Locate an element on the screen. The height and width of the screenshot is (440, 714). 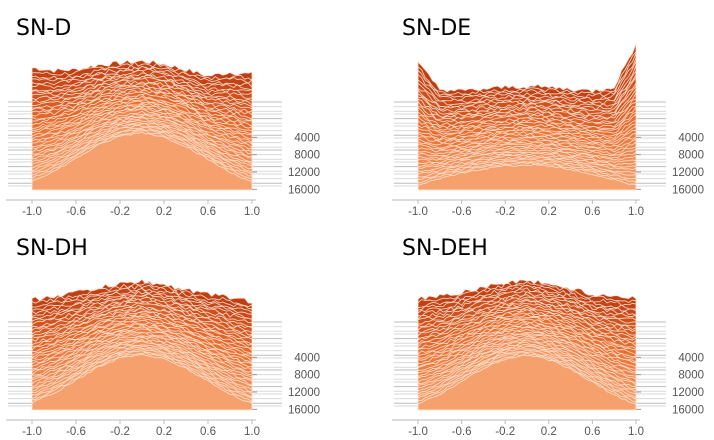
panel-title-sn-deh: SN-DEH is located at coordinates (445, 248).